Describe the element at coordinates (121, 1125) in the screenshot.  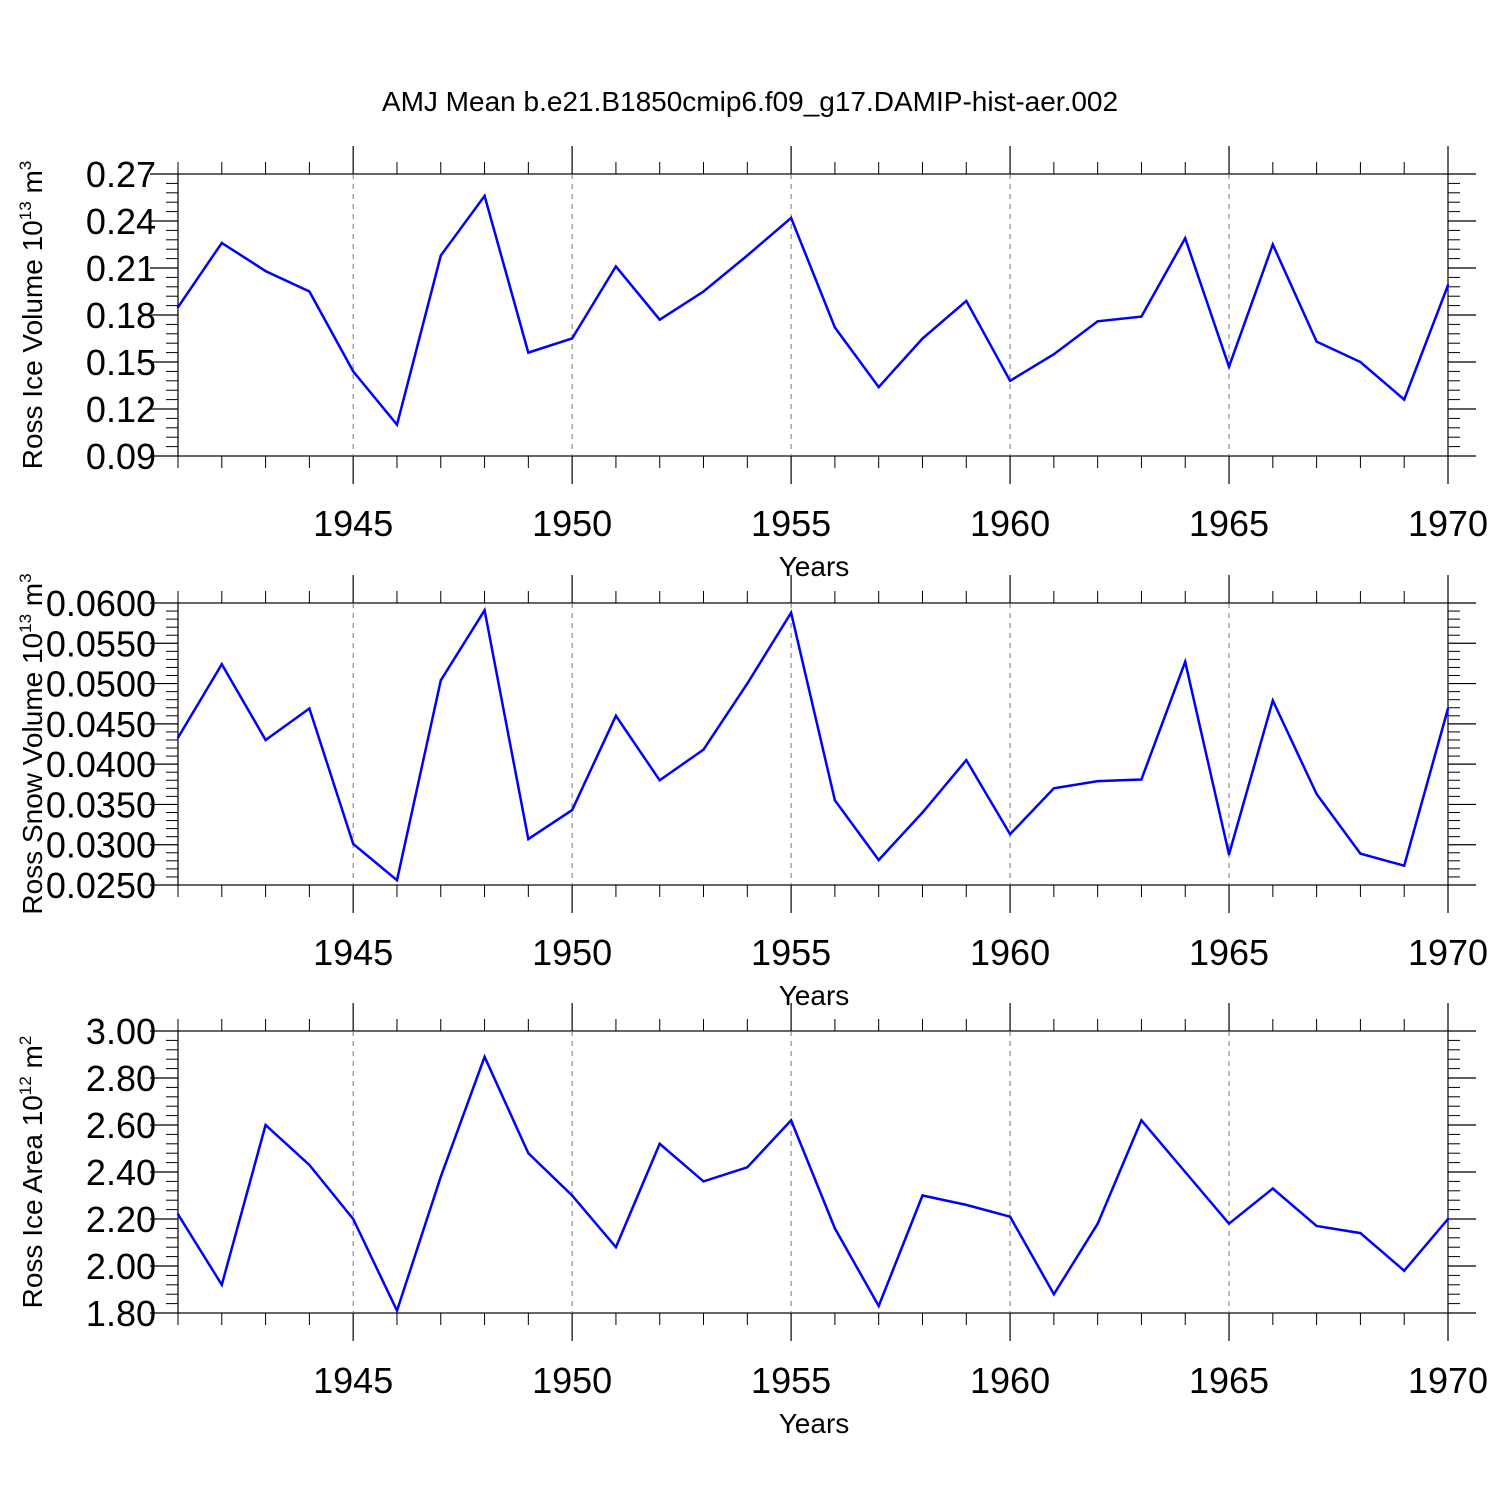
I see `y-tick-label: 2.60` at that location.